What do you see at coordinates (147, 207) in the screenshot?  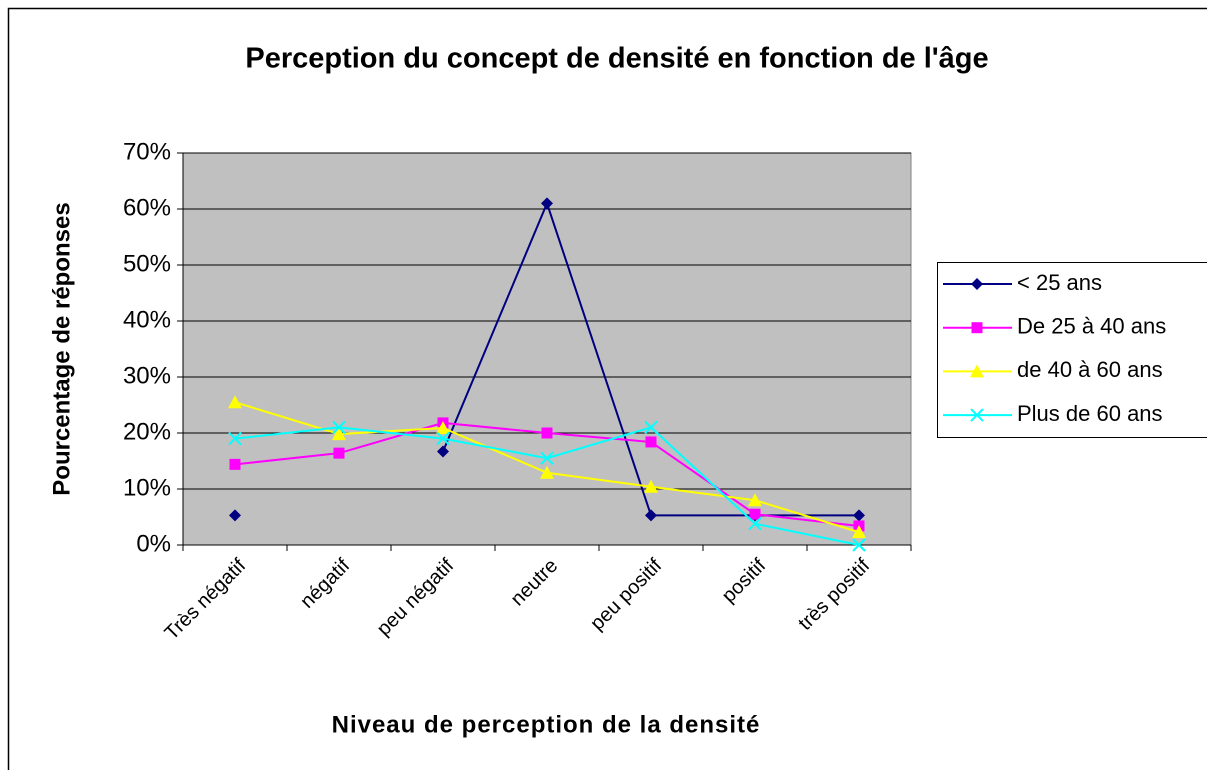 I see `y-tick-label: 60%` at bounding box center [147, 207].